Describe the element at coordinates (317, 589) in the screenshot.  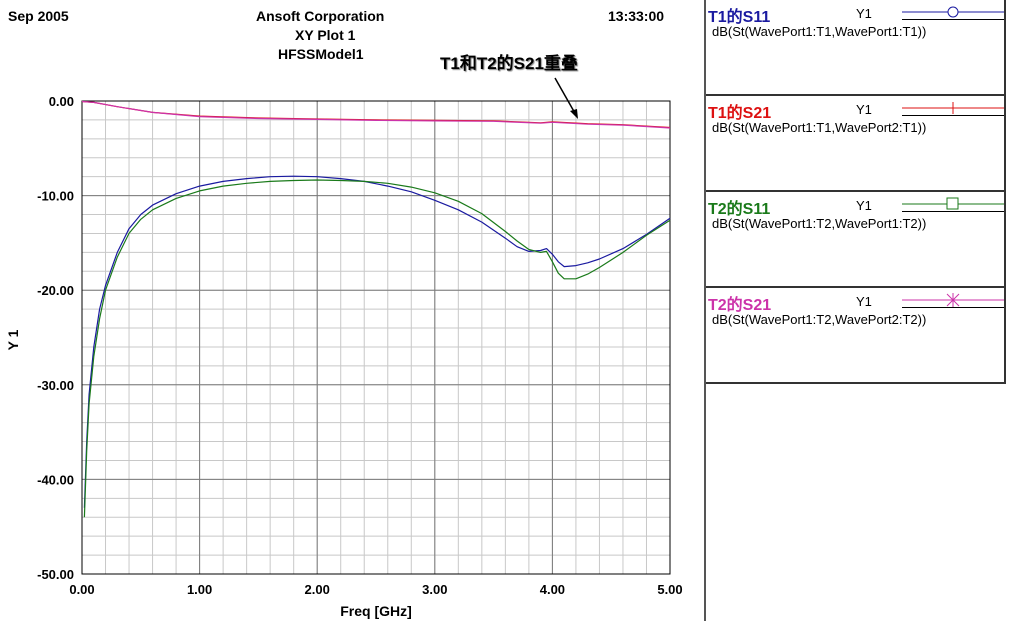
I see `x-tick-label: 2.00` at that location.